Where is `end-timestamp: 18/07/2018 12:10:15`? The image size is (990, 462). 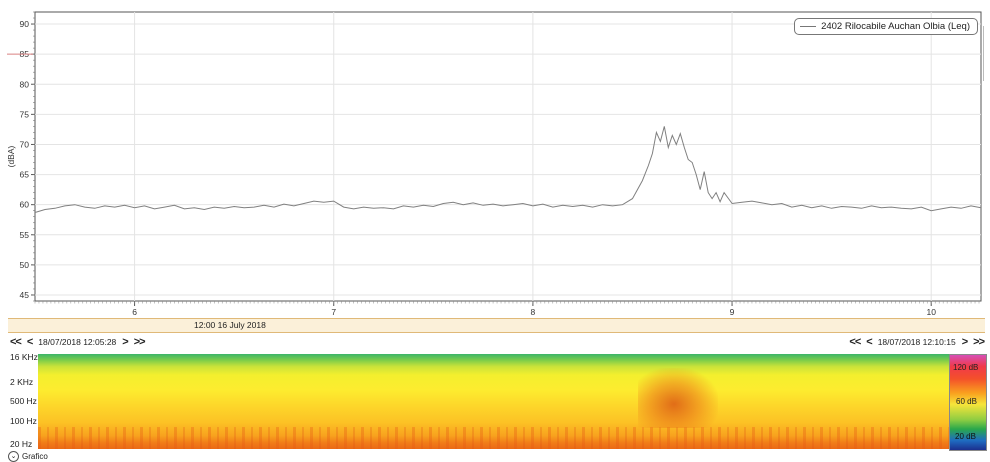
end-timestamp: 18/07/2018 12:10:15 is located at coordinates (916, 342).